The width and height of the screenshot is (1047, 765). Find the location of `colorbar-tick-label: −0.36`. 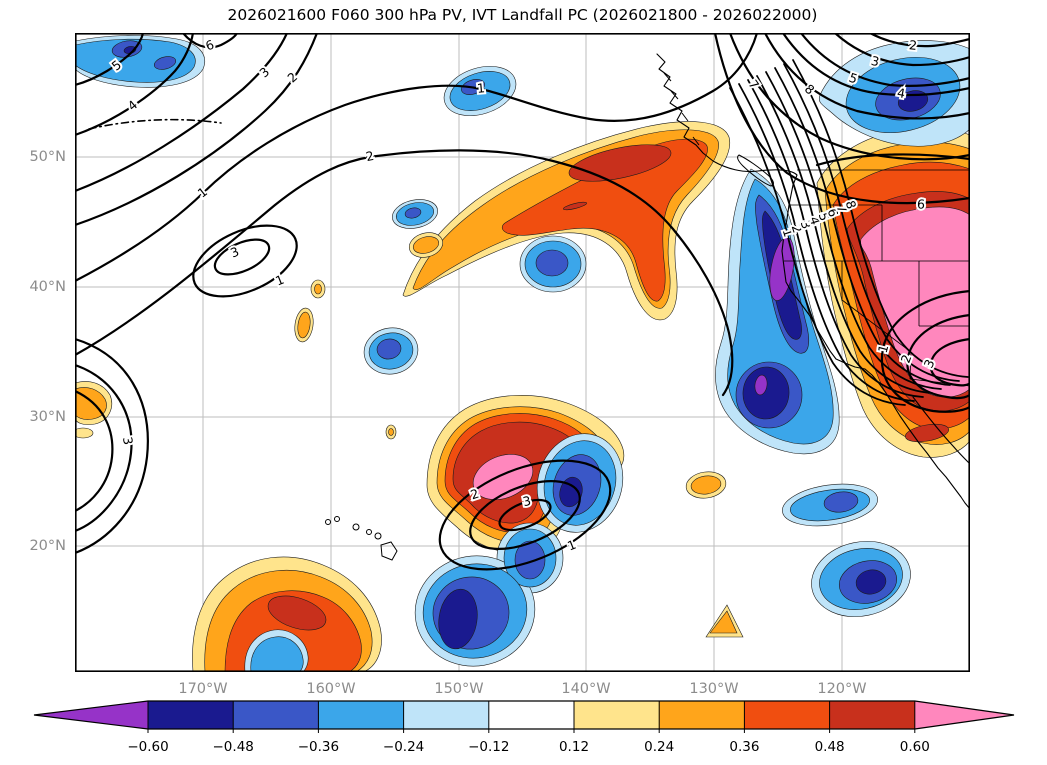

colorbar-tick-label: −0.36 is located at coordinates (318, 747).